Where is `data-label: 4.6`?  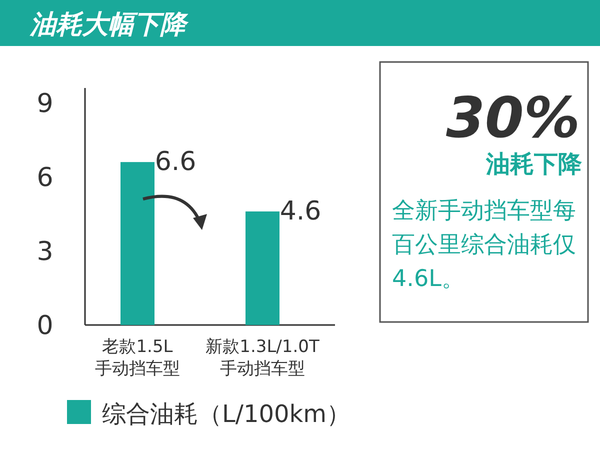
data-label: 4.6 is located at coordinates (301, 211).